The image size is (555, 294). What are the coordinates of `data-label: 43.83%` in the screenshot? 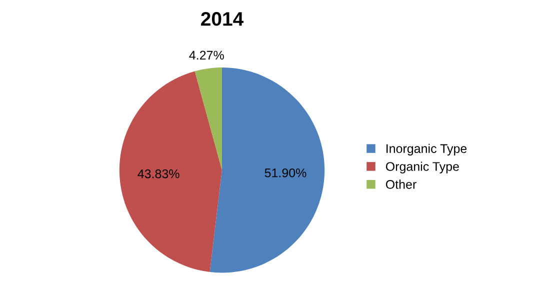 It's located at (159, 173).